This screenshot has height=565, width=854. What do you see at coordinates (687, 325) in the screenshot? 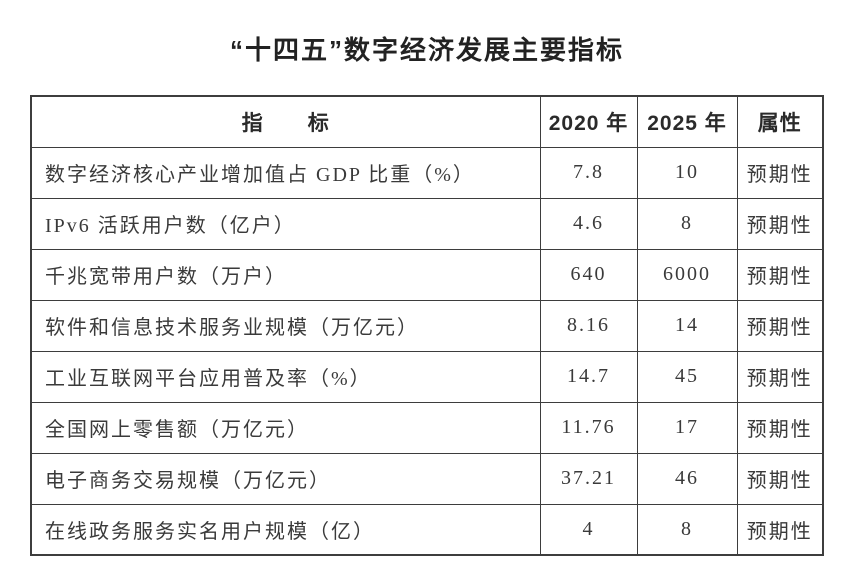
I see `value-2025-cell: 14` at bounding box center [687, 325].